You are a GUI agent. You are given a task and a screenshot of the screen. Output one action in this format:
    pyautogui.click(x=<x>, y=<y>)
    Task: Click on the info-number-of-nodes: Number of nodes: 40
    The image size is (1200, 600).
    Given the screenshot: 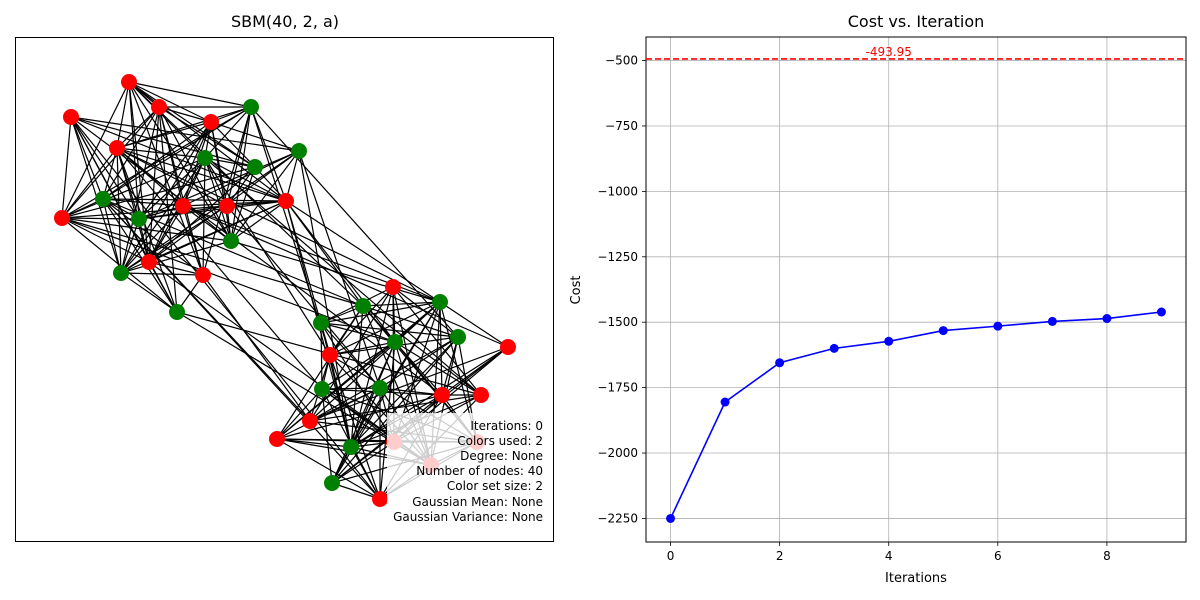 What is the action you would take?
    pyautogui.click(x=479, y=471)
    